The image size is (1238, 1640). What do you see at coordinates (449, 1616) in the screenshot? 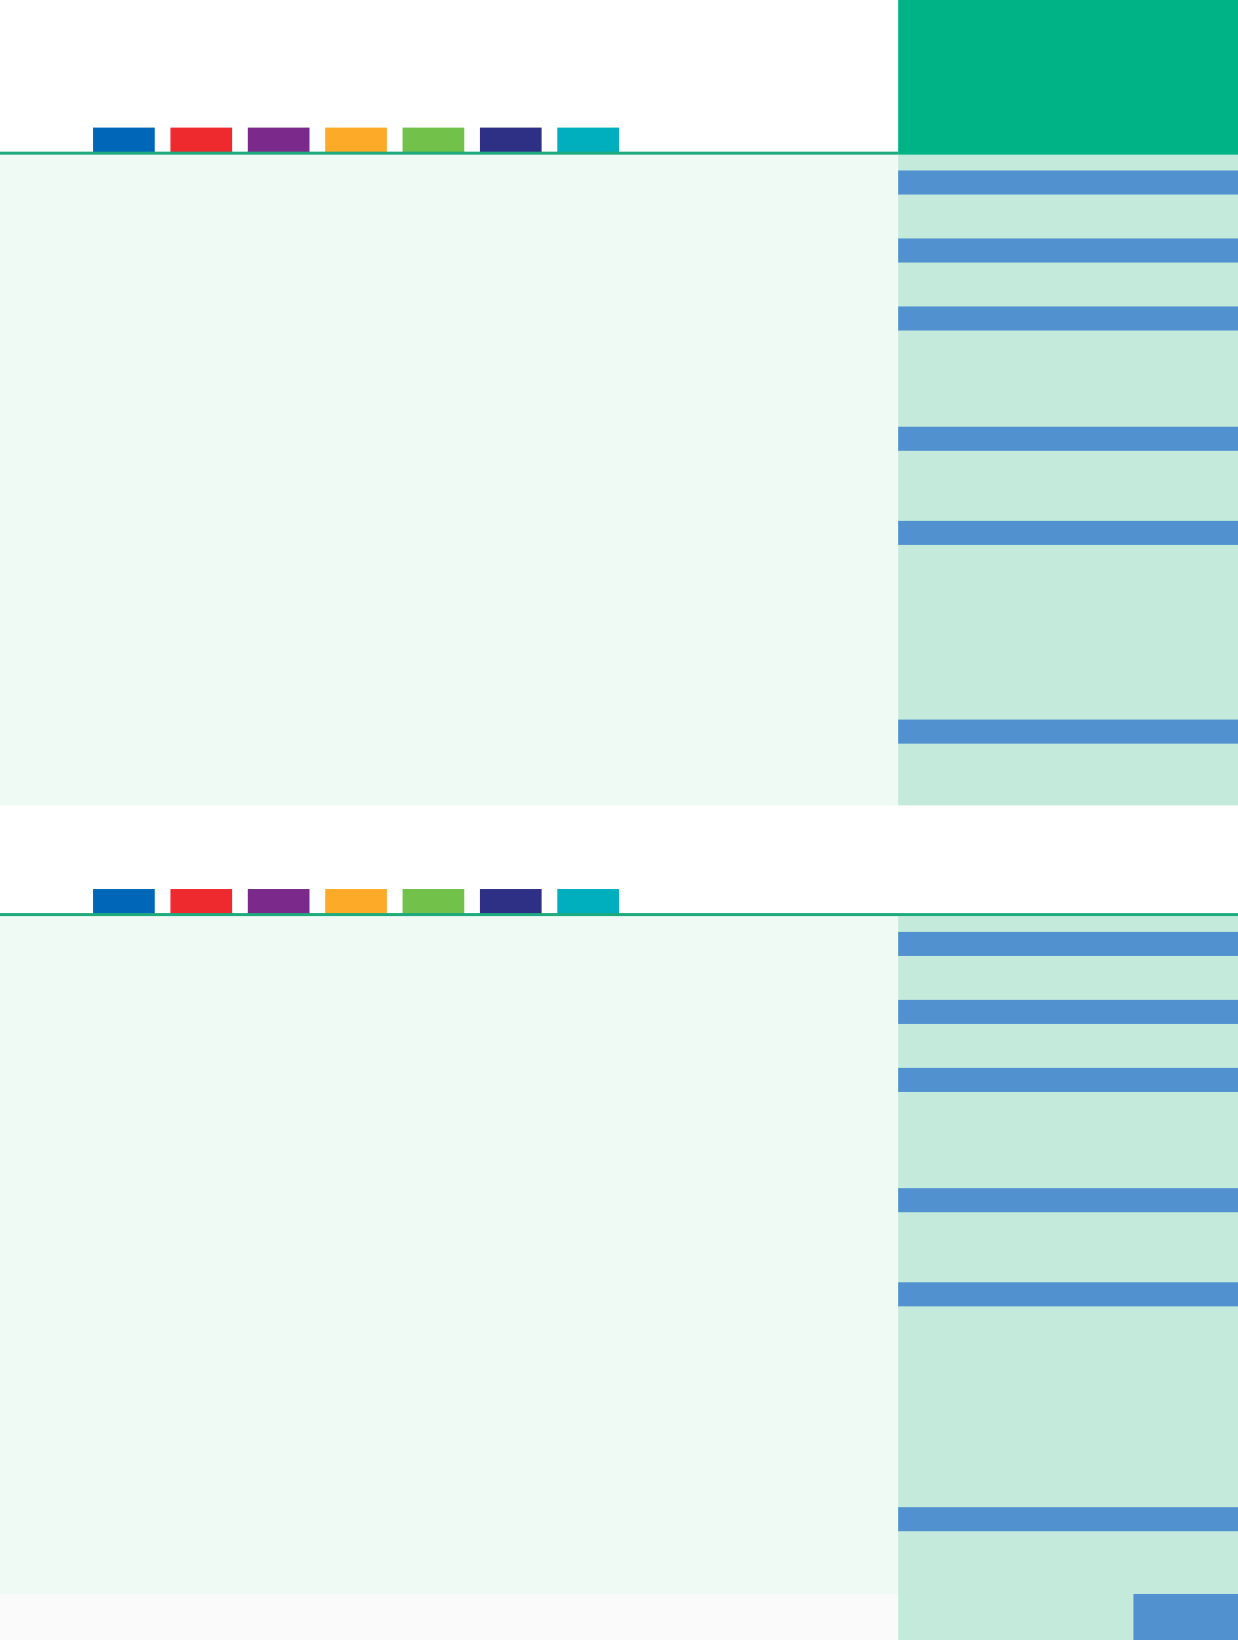
I see `footer` at bounding box center [449, 1616].